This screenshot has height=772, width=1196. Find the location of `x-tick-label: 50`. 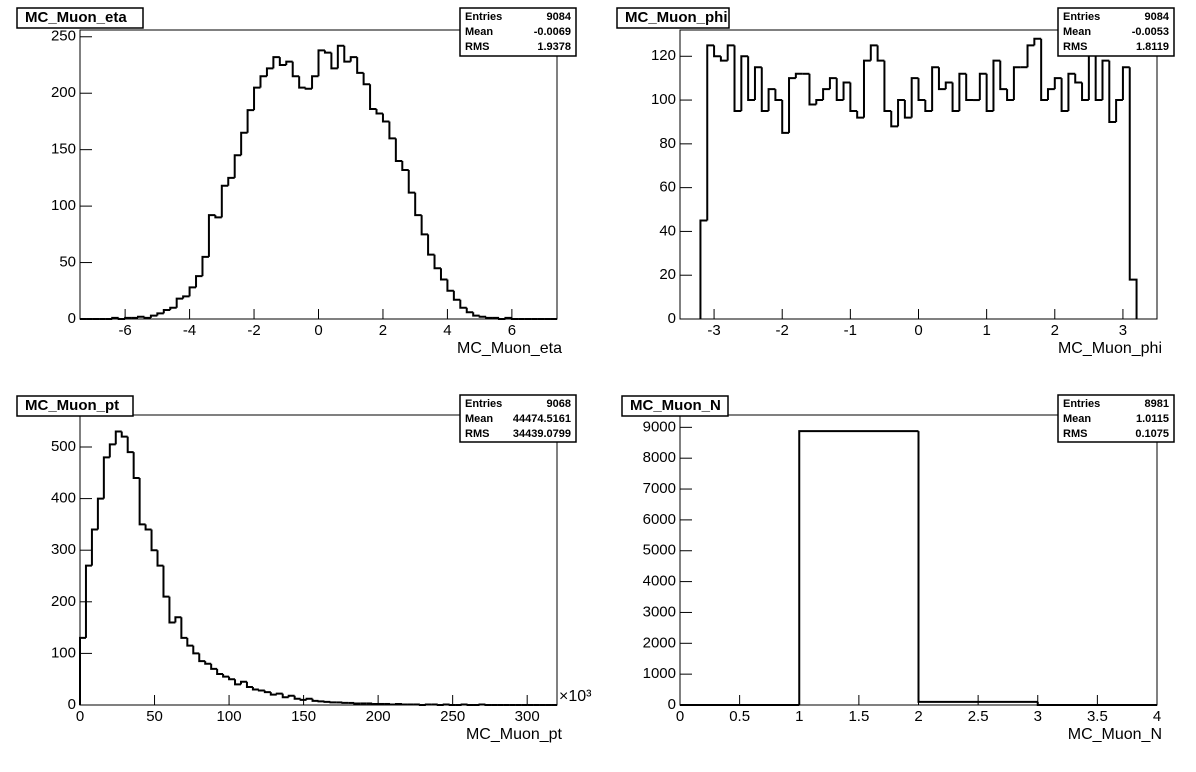

x-tick-label: 50 is located at coordinates (154, 716).